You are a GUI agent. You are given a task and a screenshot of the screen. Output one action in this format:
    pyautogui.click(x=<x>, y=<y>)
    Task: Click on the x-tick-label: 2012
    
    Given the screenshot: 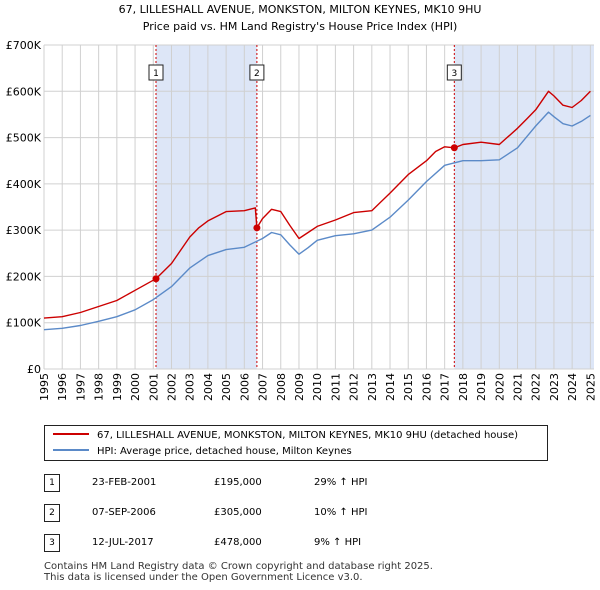 What is the action you would take?
    pyautogui.click(x=354, y=387)
    